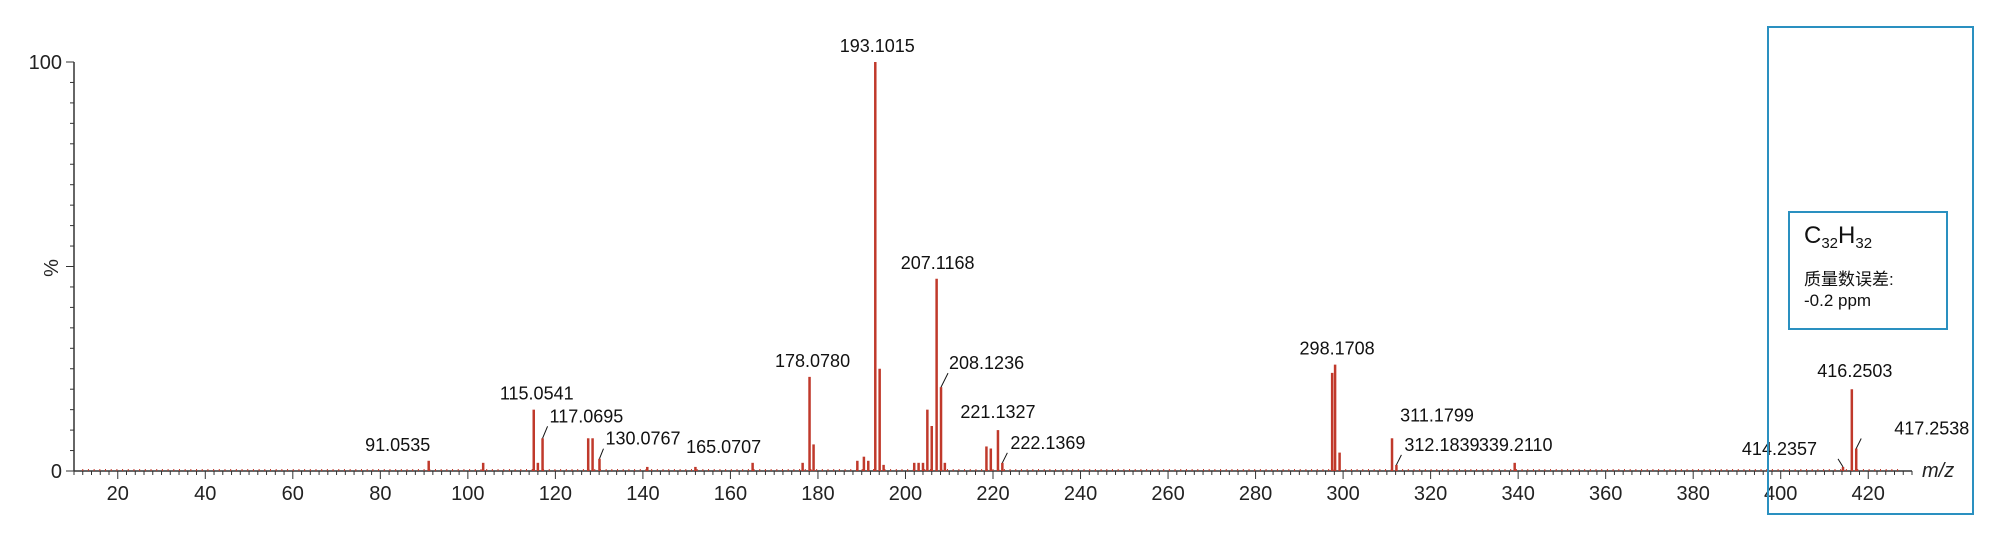 The height and width of the screenshot is (543, 2000). I want to click on x-tick-label: 320, so click(1430, 494).